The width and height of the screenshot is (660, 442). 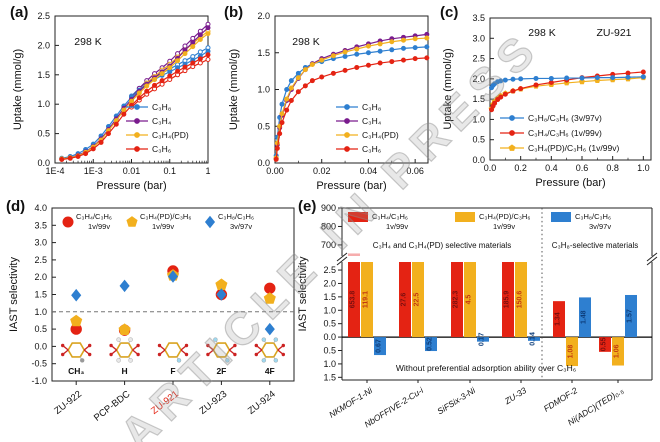 What do you see at coordinates (353, 300) in the screenshot?
I see `svg-text: 653.8` at bounding box center [353, 300].